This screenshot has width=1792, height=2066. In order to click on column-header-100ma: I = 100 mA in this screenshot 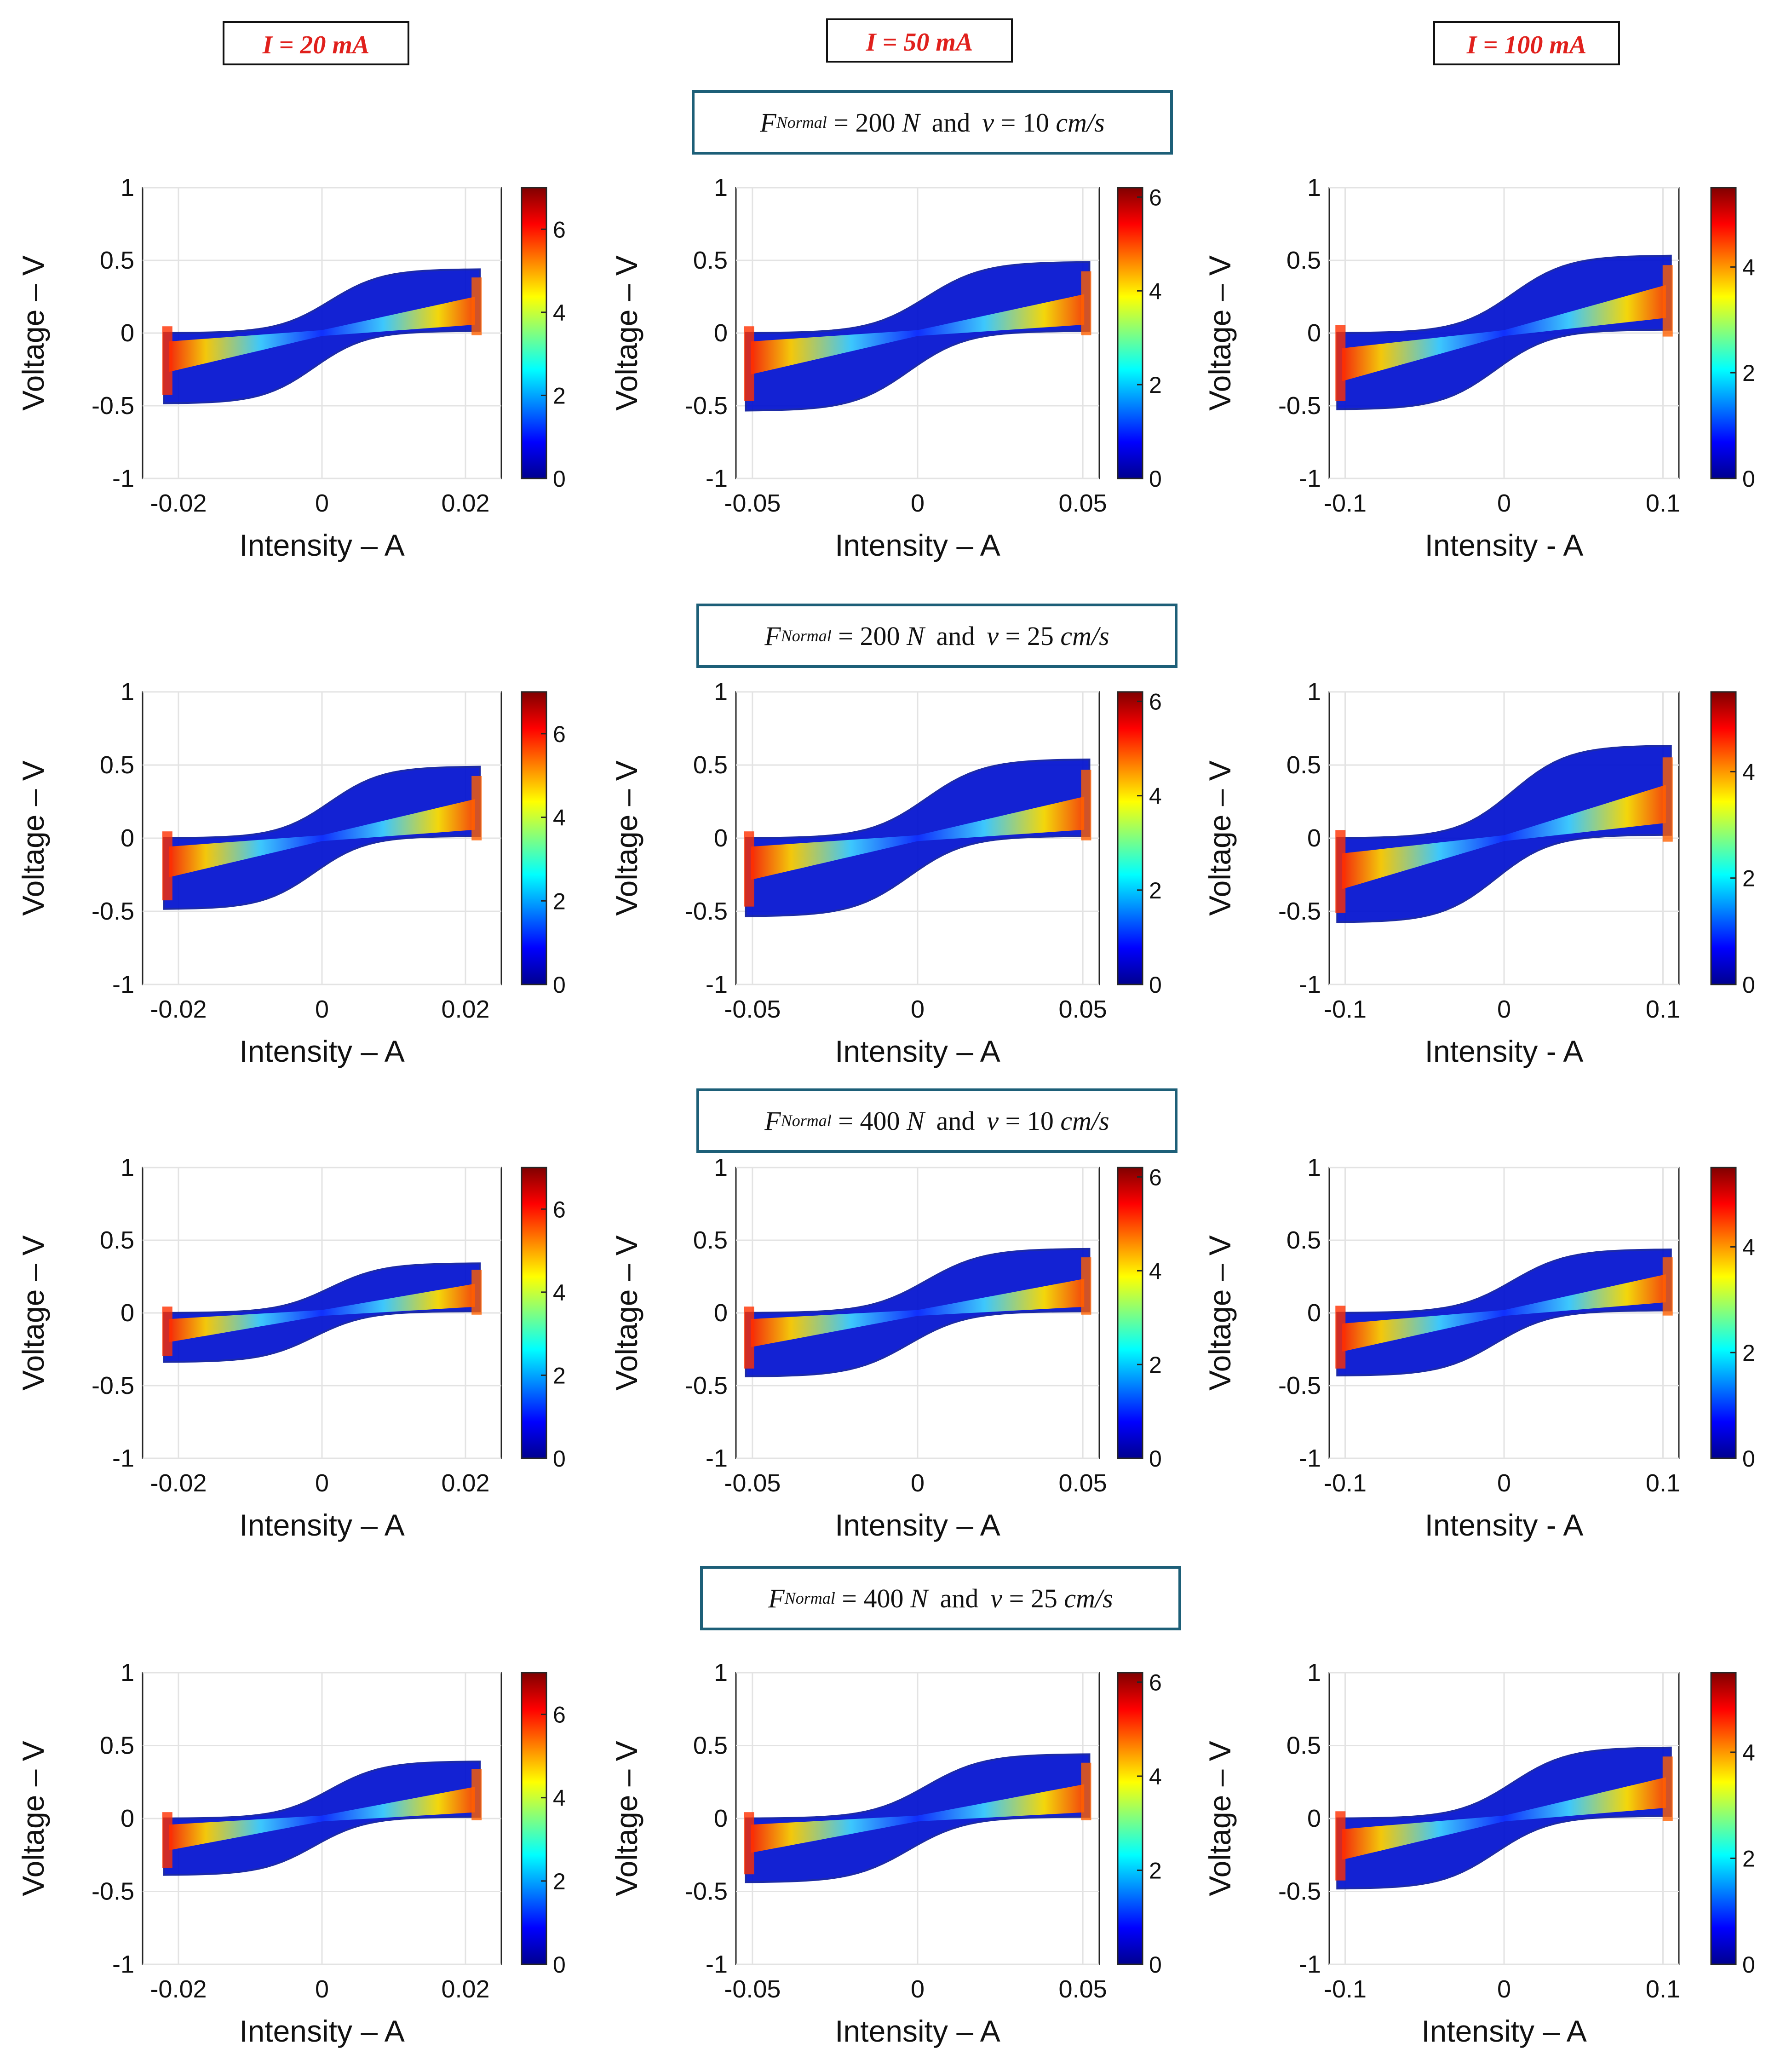, I will do `click(1526, 43)`.